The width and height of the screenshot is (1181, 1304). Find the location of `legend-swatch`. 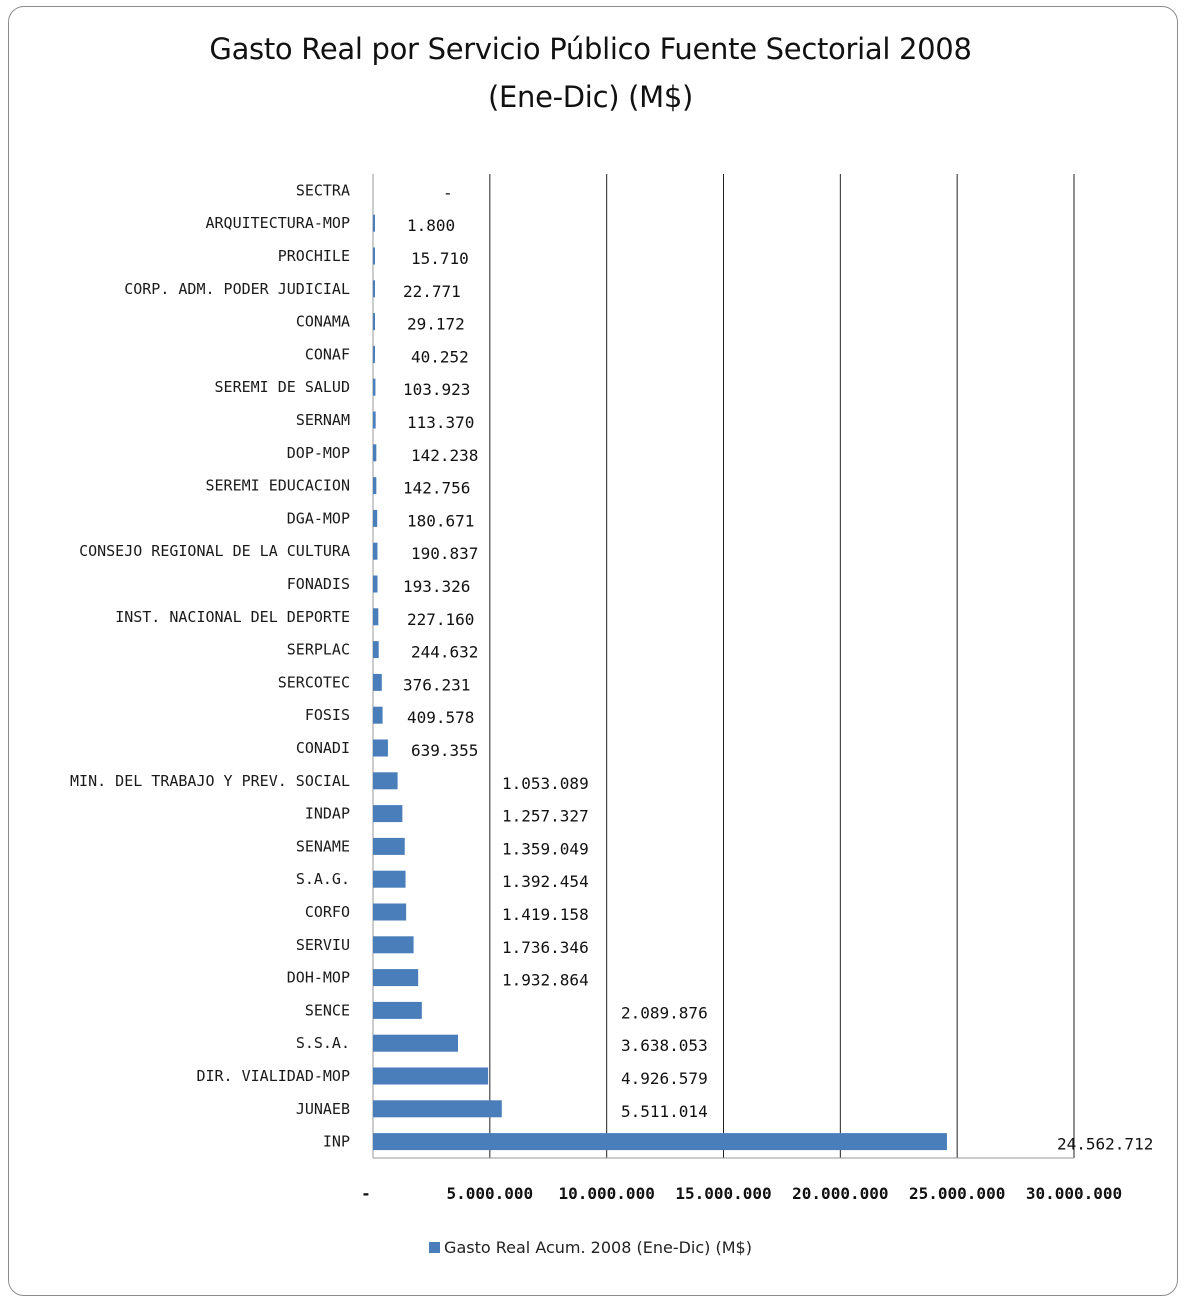

legend-swatch is located at coordinates (435, 1247).